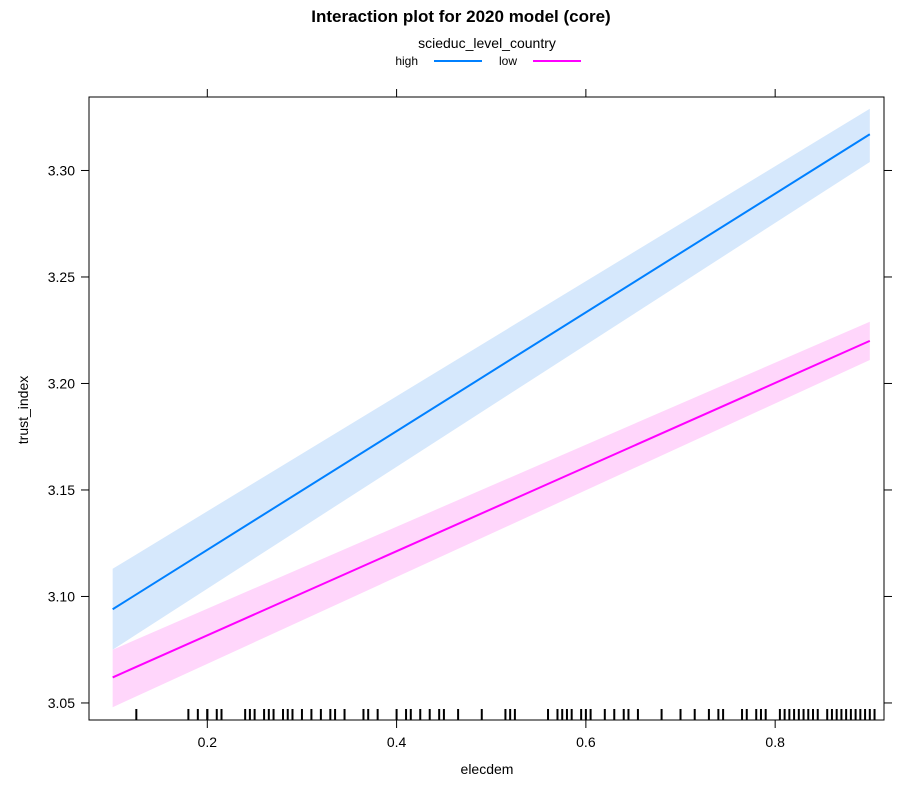  I want to click on y-tick-label: 3.30, so click(61, 170).